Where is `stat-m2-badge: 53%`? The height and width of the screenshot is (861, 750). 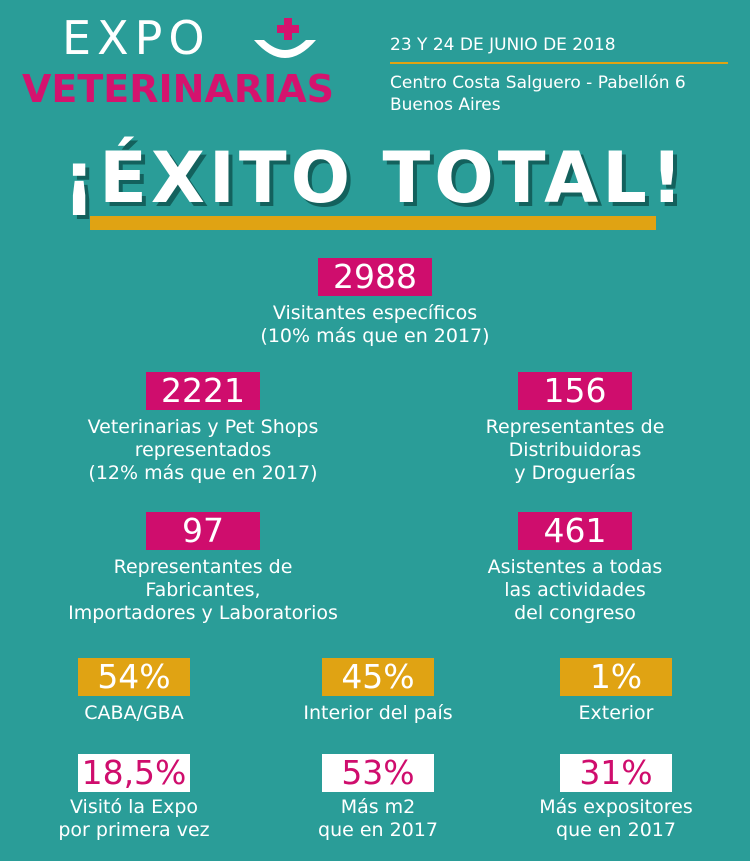
stat-m2-badge: 53% is located at coordinates (378, 773).